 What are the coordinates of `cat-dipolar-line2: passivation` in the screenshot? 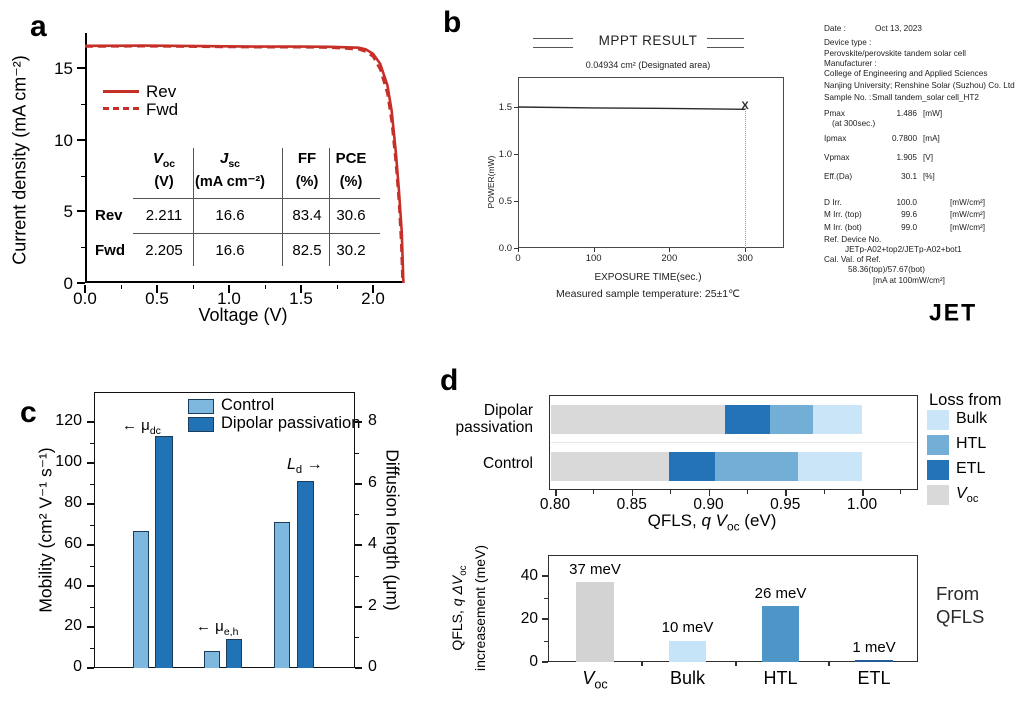 It's located at (494, 427).